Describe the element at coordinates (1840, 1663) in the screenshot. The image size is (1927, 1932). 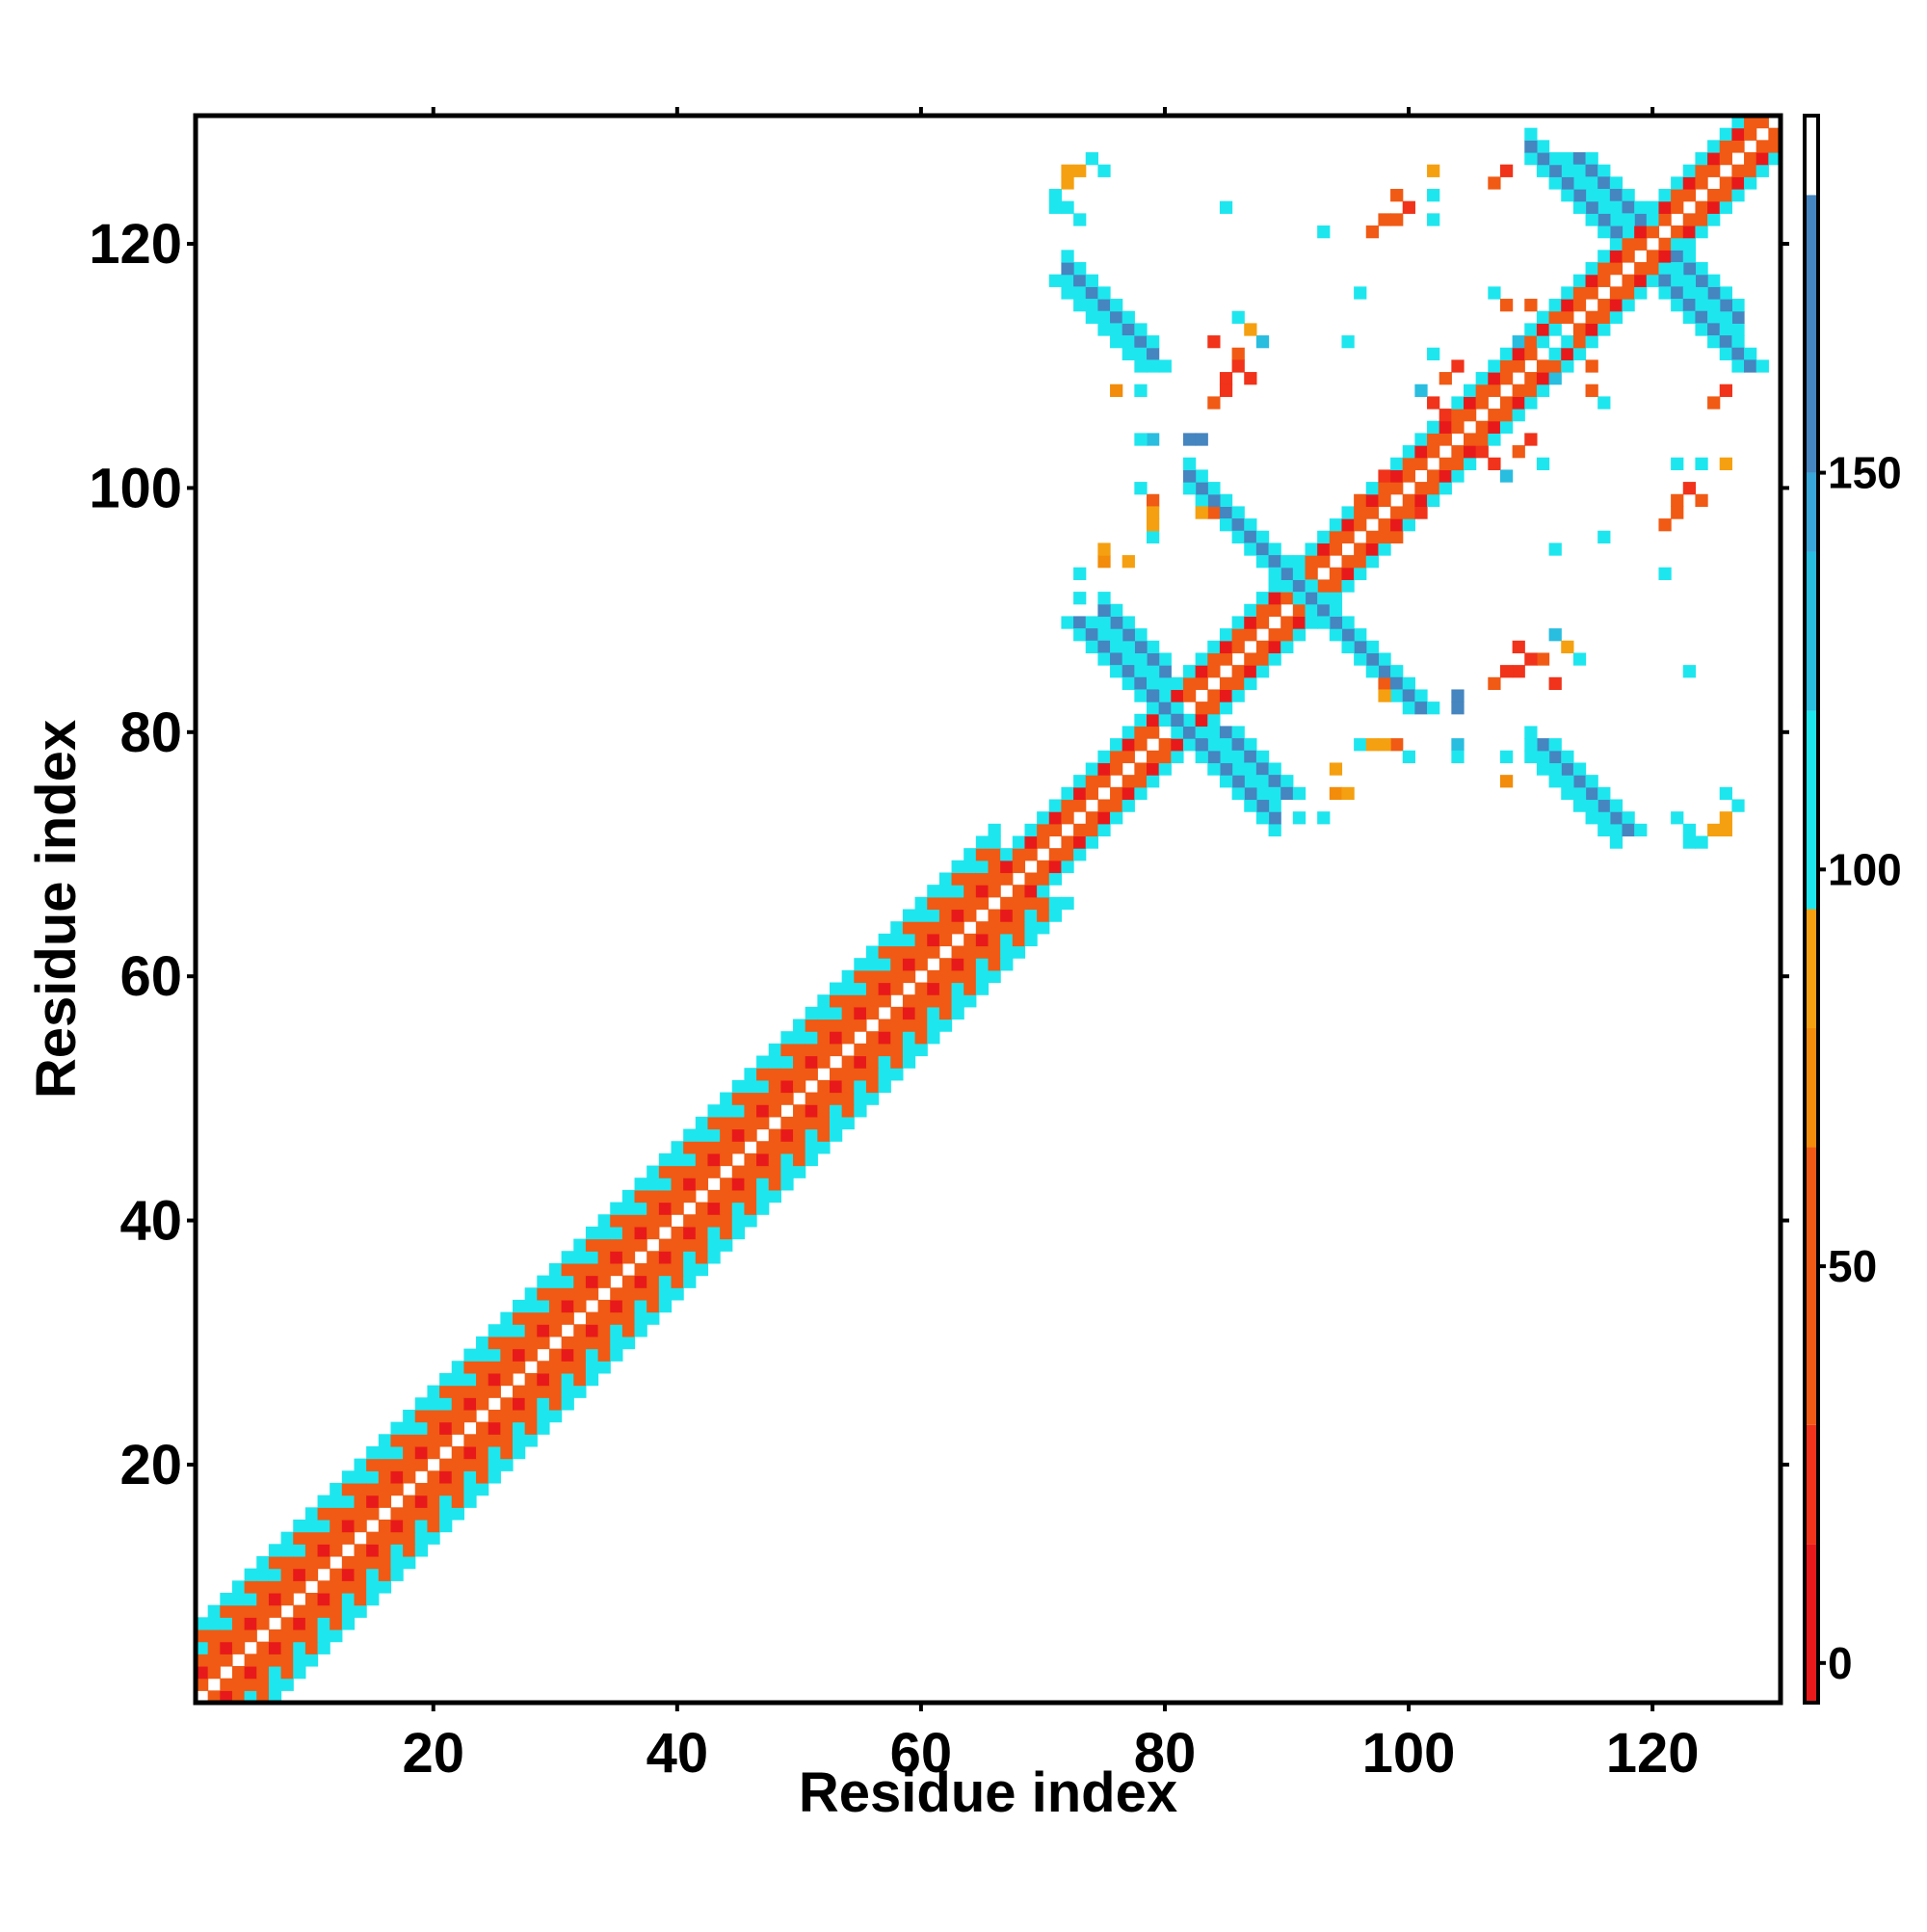
I see `colorbar-tick-label: 0` at that location.